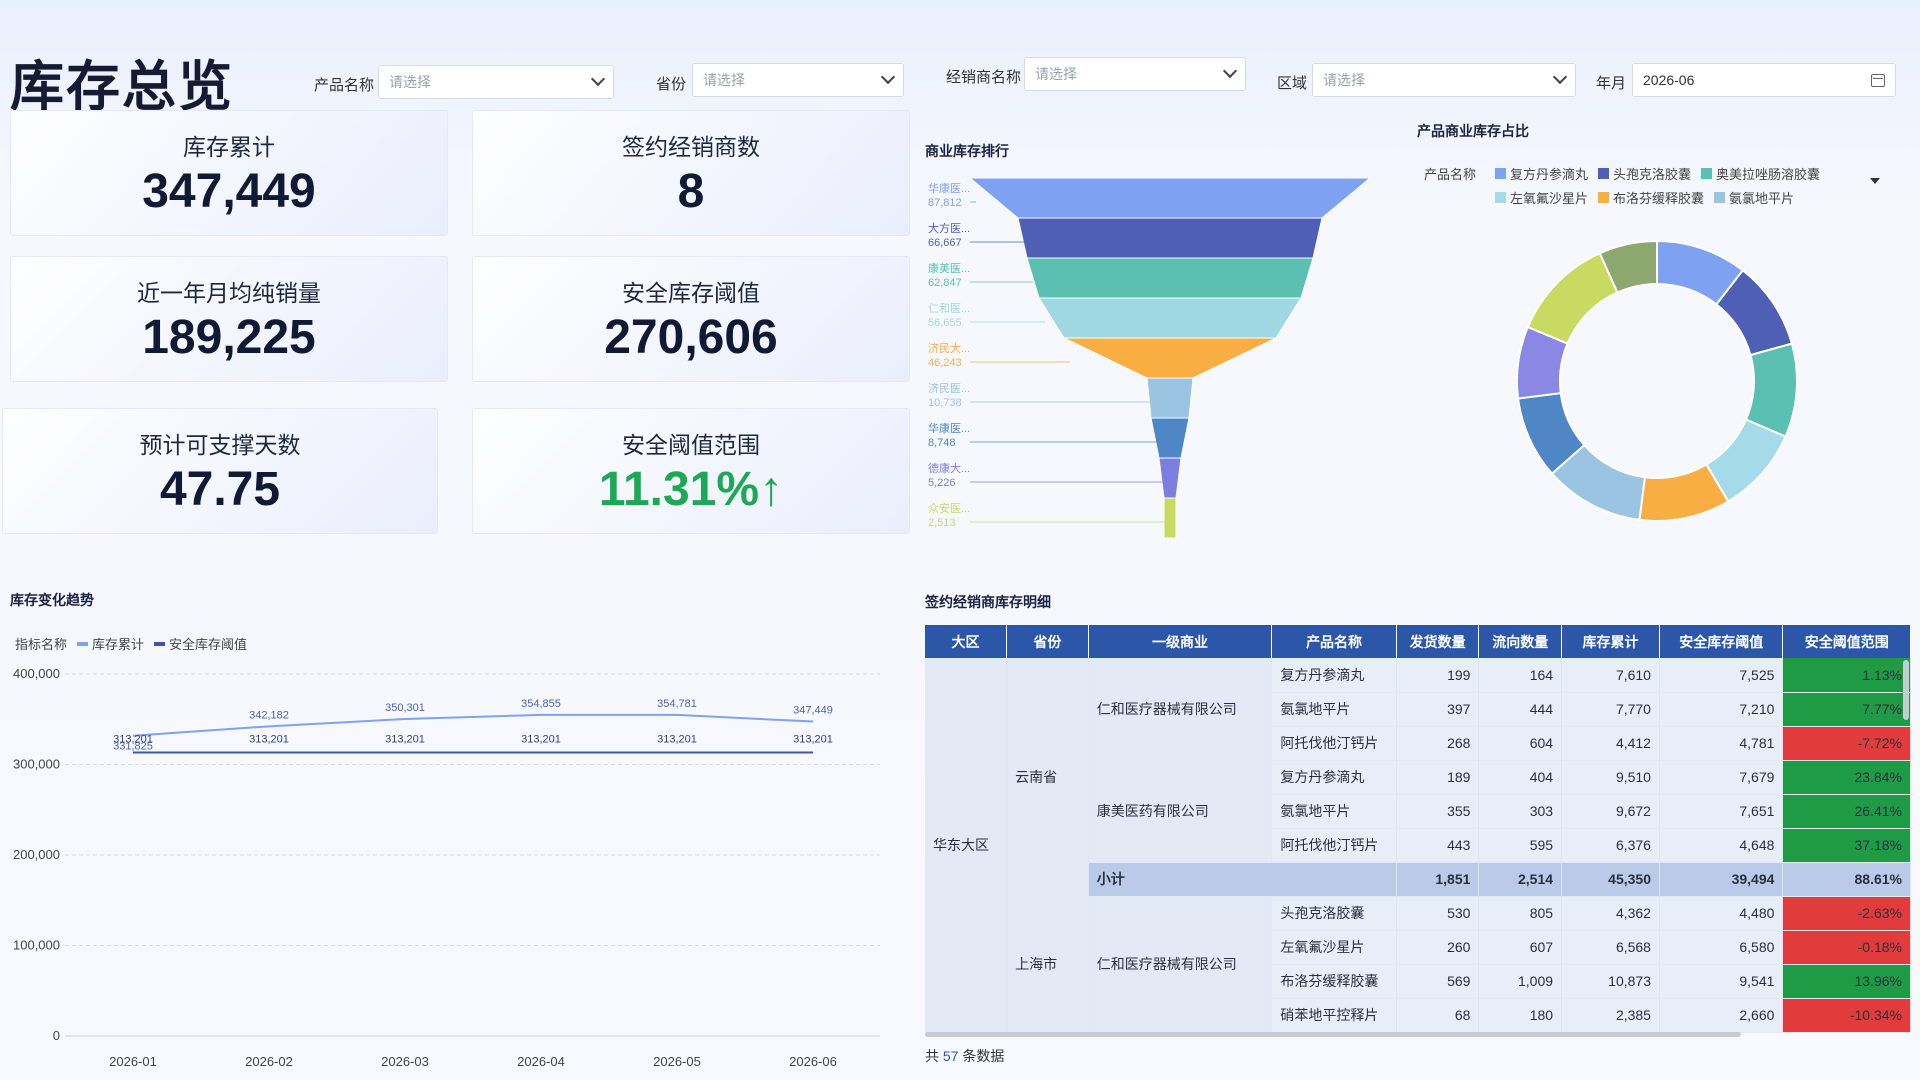 Image resolution: width=1920 pixels, height=1080 pixels. I want to click on data-label: 313,201, so click(405, 740).